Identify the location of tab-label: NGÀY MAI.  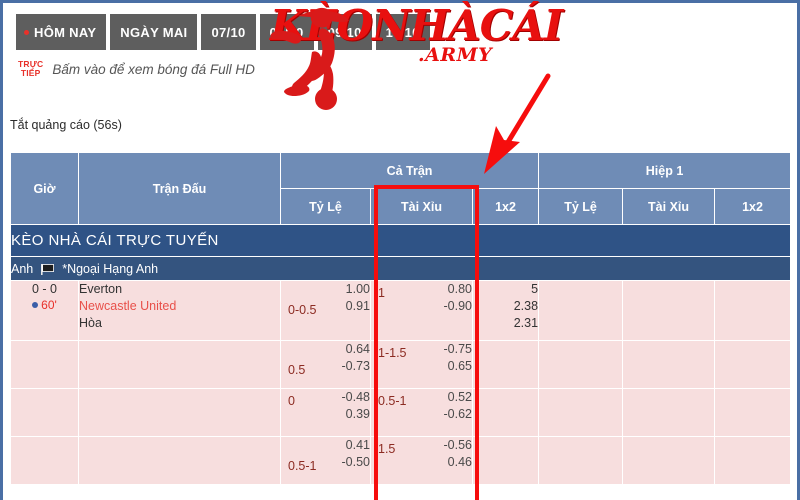
(154, 32).